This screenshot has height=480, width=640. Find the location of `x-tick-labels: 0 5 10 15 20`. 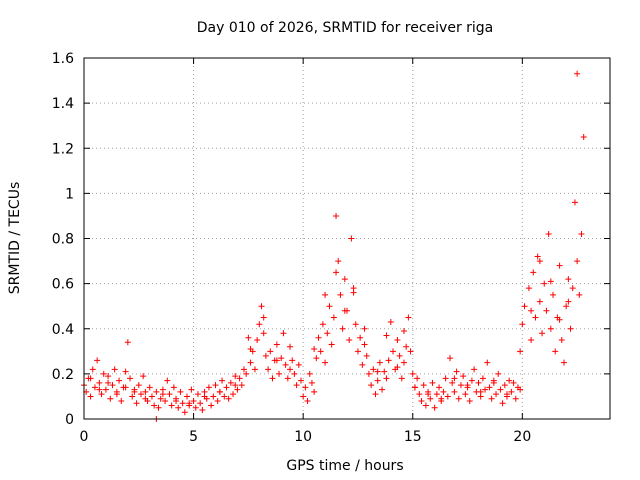

x-tick-labels: 0 5 10 15 20 is located at coordinates (306, 437).